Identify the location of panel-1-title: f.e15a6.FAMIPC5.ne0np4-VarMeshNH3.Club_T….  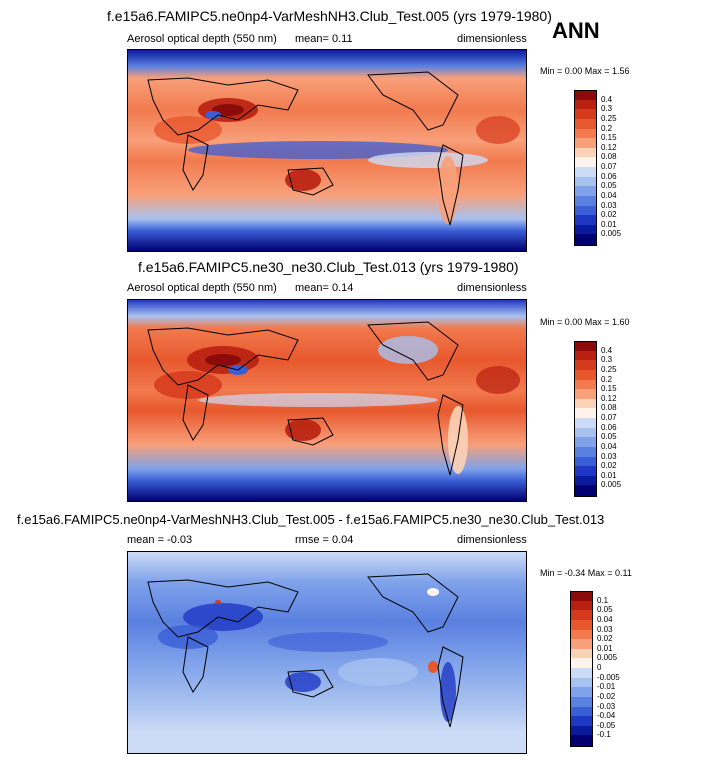
(329, 16).